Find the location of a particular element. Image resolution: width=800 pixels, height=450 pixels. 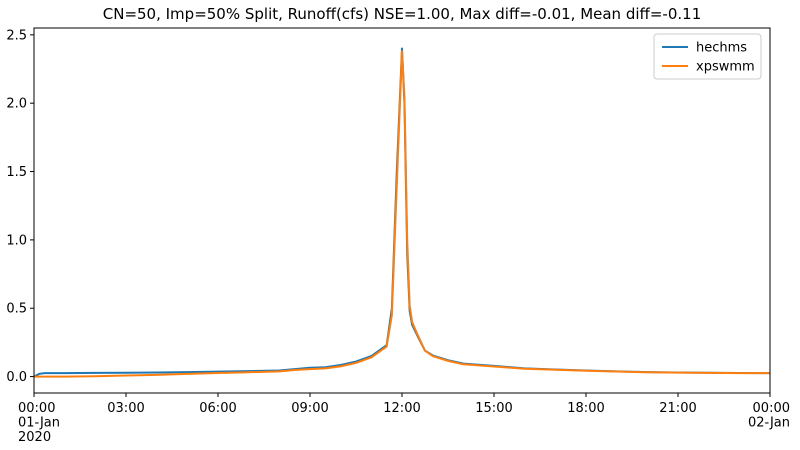

y-tick-label: 0.5 is located at coordinates (16, 309).